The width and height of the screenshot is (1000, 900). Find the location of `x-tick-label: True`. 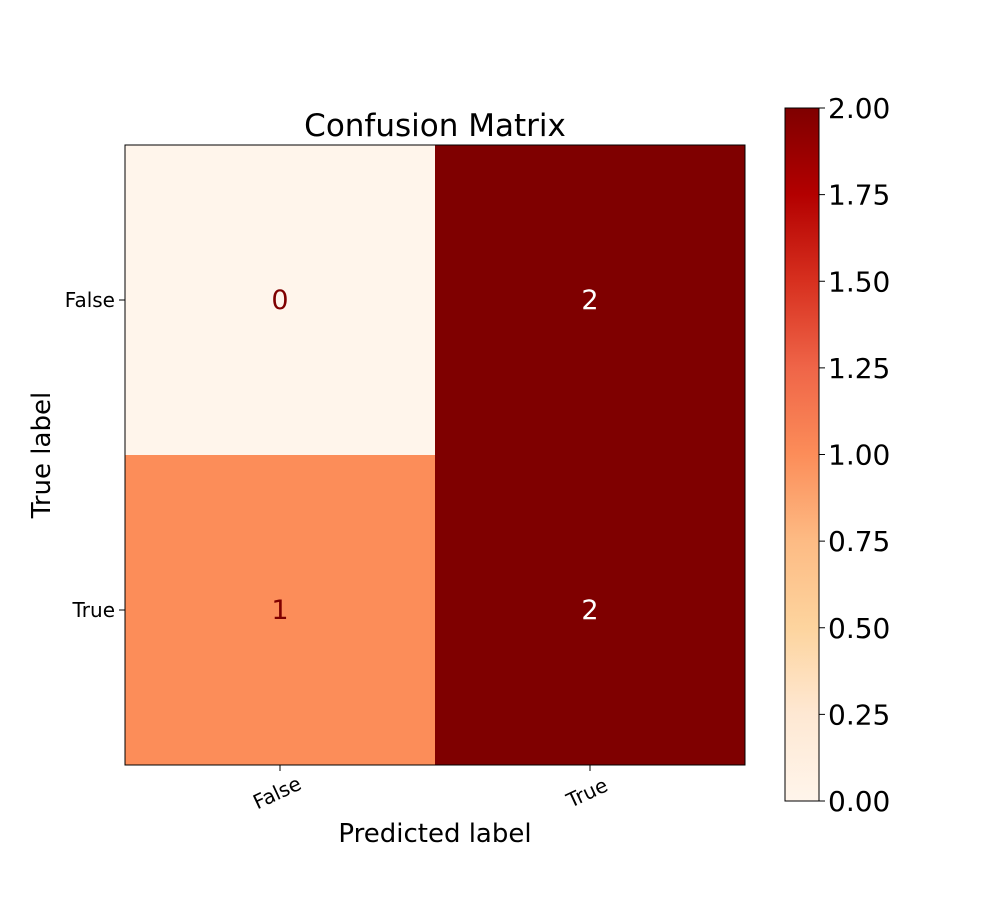

x-tick-label: True is located at coordinates (587, 793).